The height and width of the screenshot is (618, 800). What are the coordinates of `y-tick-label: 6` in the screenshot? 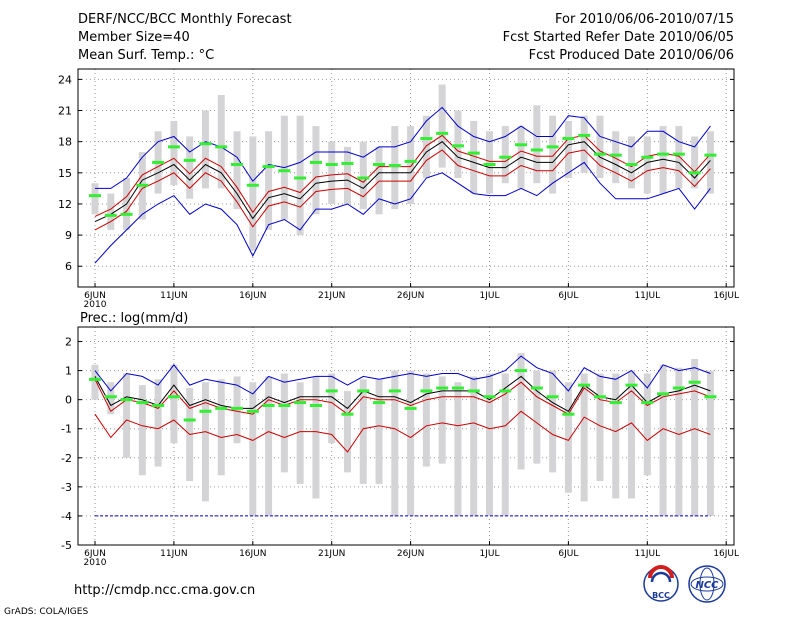 It's located at (68, 266).